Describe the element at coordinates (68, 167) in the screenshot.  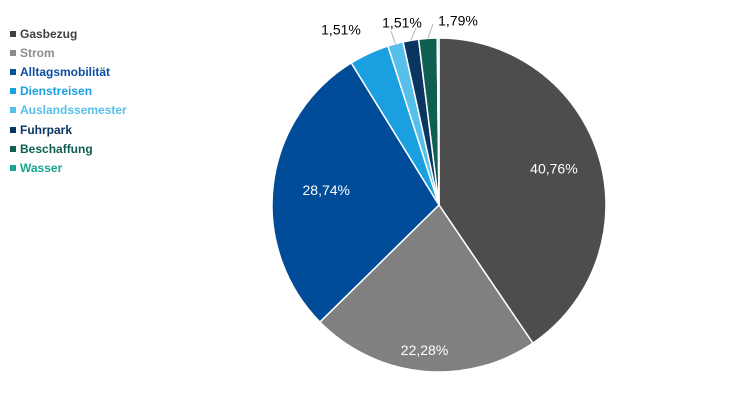
I see `legend-item-wasser: Wasser` at that location.